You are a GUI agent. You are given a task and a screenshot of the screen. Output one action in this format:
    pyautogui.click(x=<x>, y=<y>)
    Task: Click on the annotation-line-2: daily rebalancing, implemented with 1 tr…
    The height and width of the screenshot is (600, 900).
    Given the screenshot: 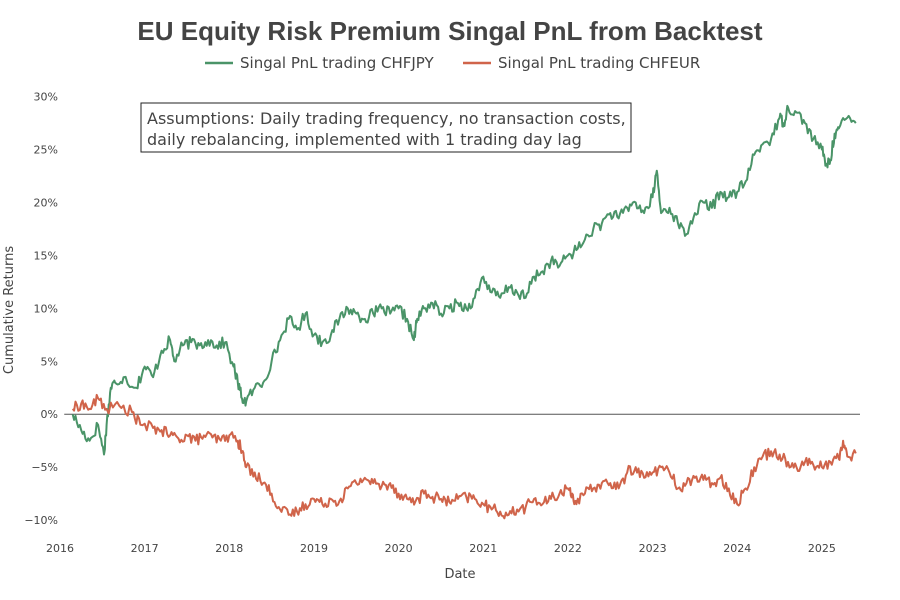 What is the action you would take?
    pyautogui.click(x=364, y=139)
    